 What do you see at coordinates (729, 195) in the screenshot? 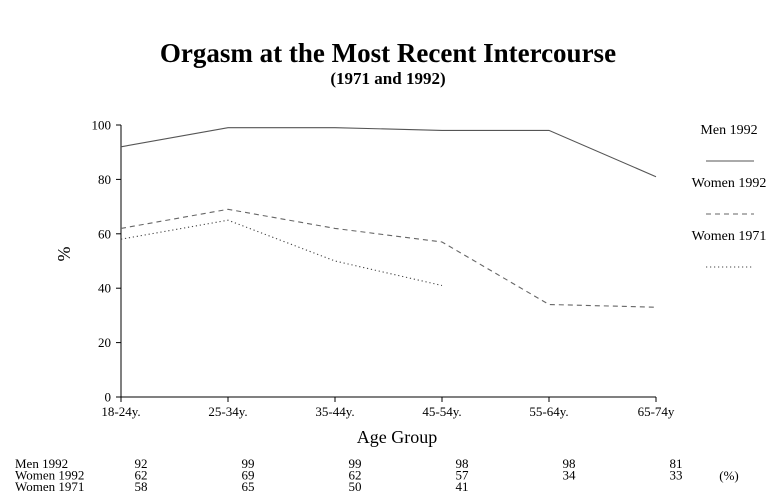
I see `legend: Men 1992 Women 1992 Women 1971` at bounding box center [729, 195].